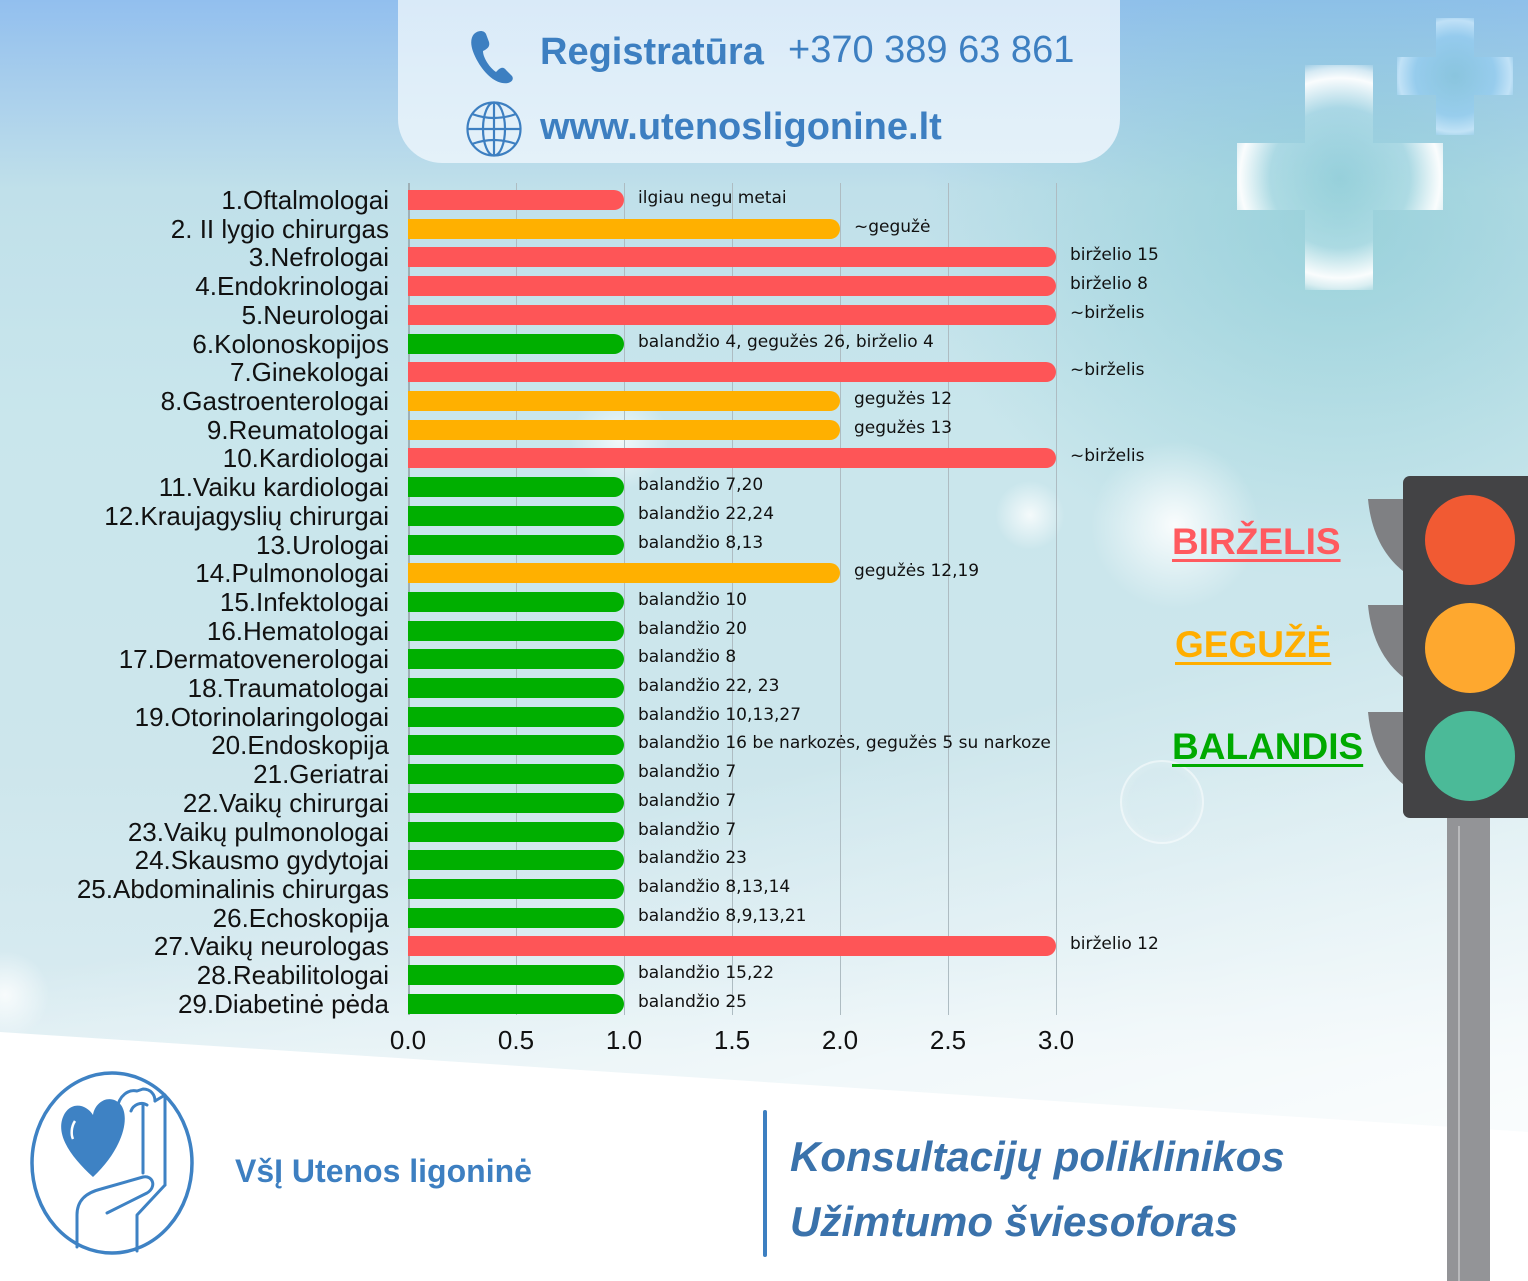 The height and width of the screenshot is (1281, 1528). What do you see at coordinates (290, 344) in the screenshot?
I see `category-label: 6.Kolonoskopijos` at bounding box center [290, 344].